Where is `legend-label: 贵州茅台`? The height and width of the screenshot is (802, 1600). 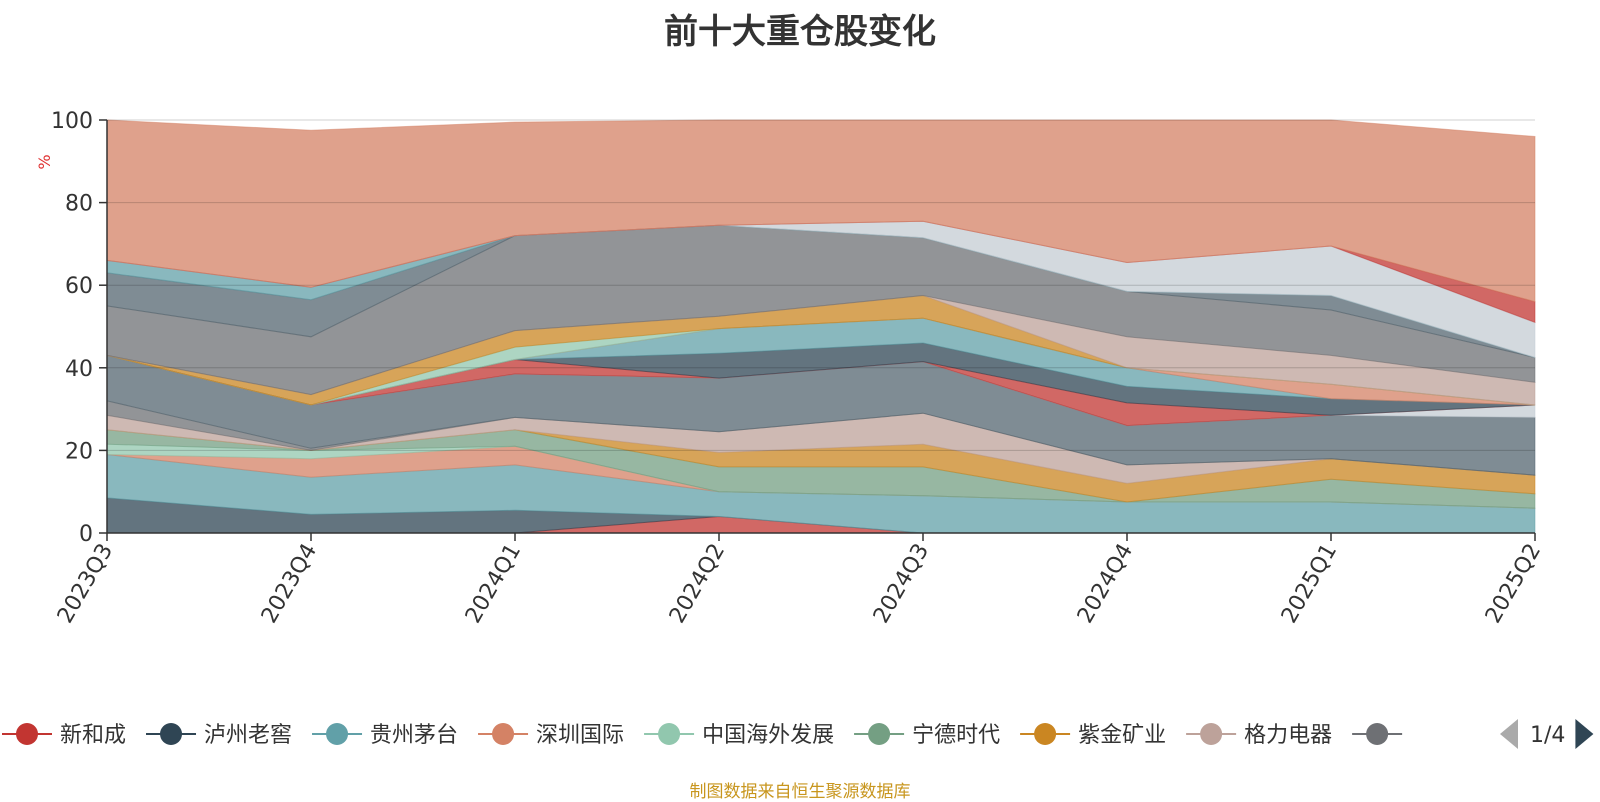
legend-label: 贵州茅台 is located at coordinates (414, 735).